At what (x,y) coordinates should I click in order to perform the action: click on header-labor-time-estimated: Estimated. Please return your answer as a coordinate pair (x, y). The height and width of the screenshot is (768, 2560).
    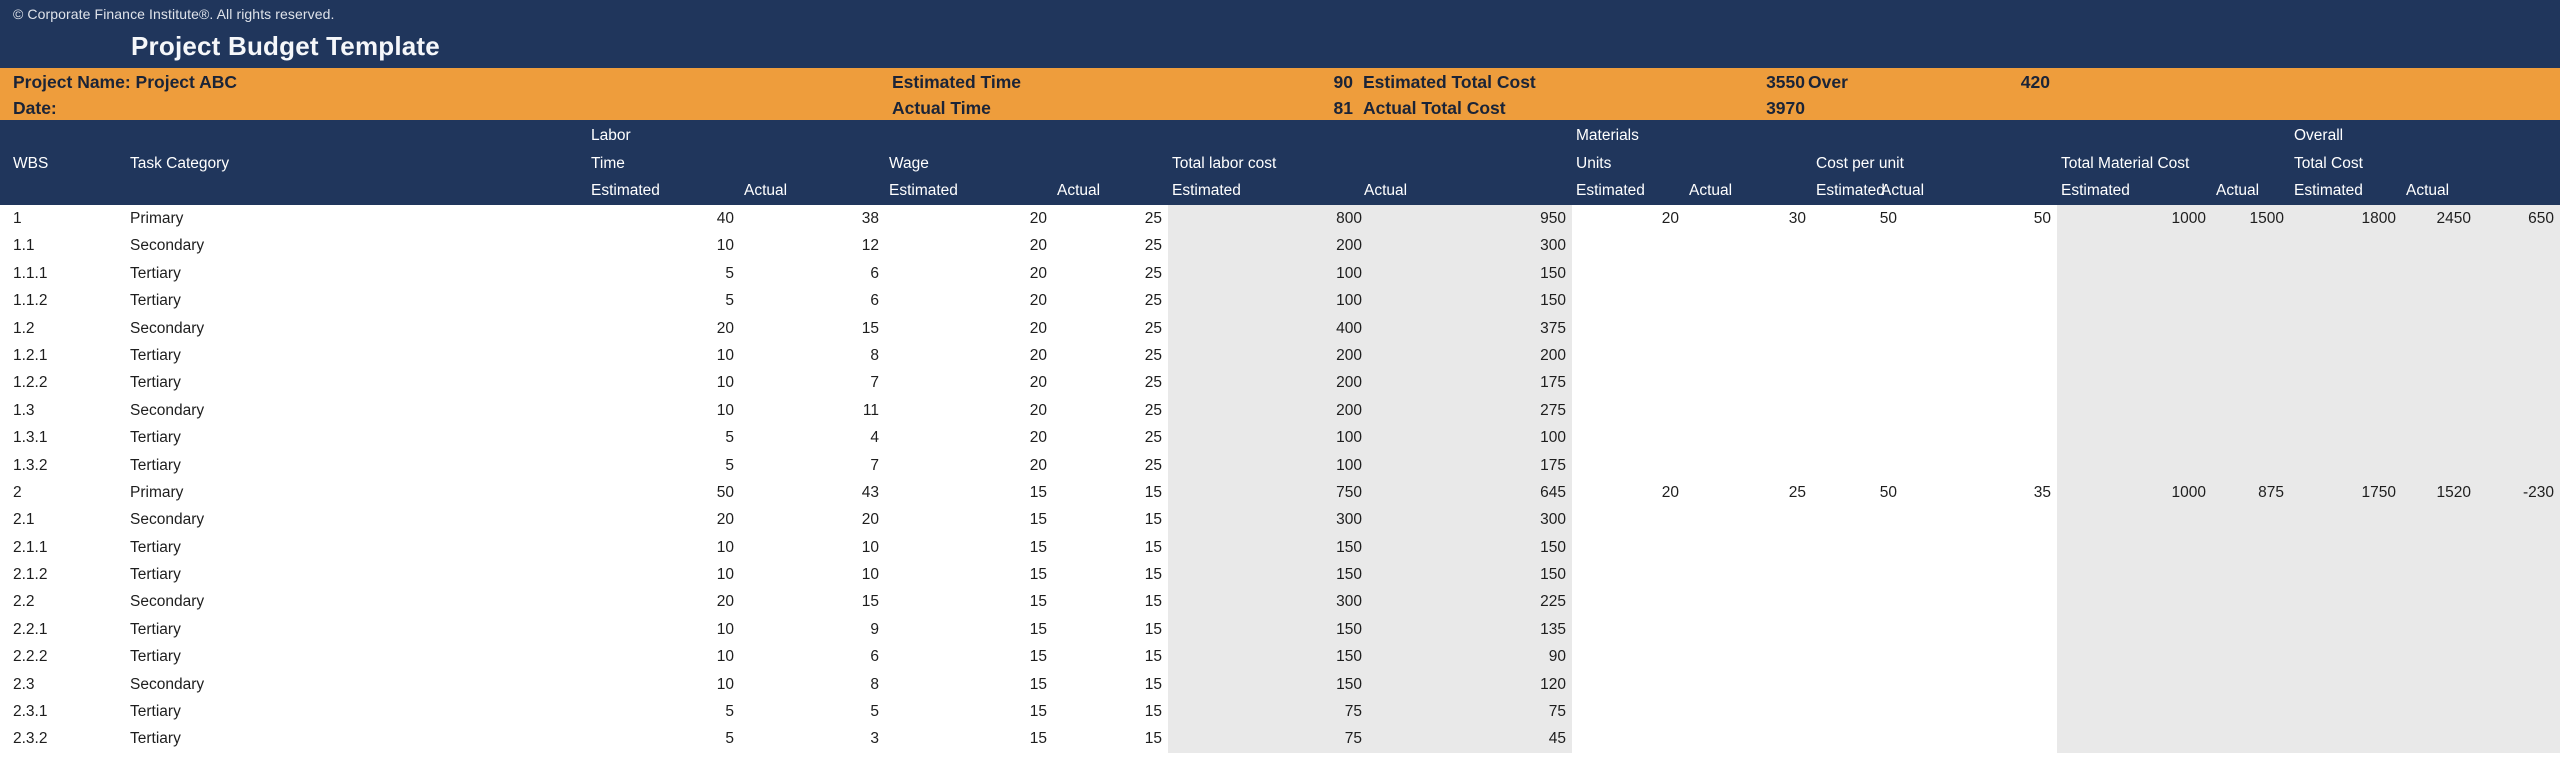
    Looking at the image, I should click on (625, 190).